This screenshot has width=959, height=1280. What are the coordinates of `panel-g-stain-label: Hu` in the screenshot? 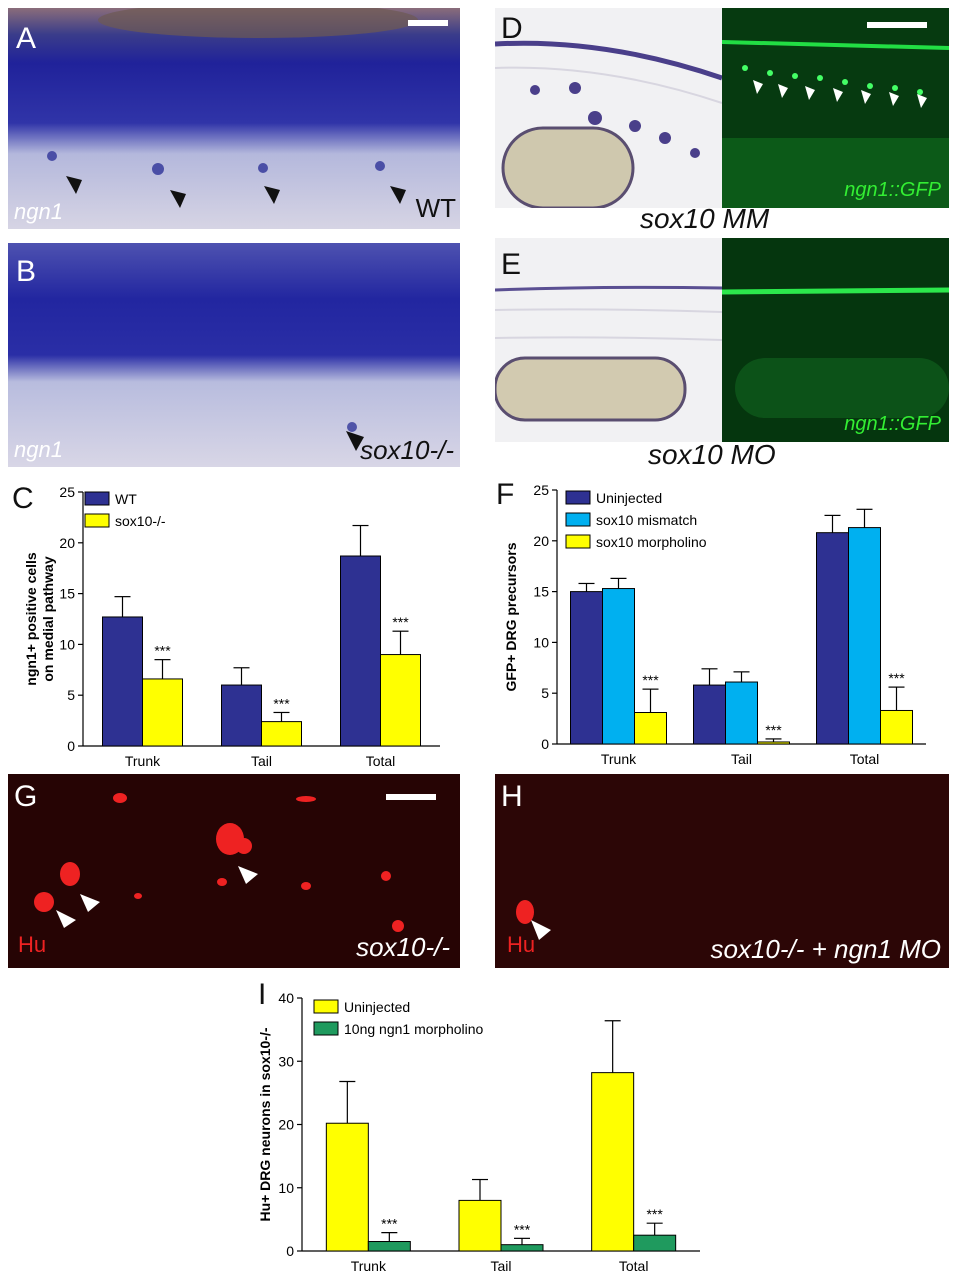 It's located at (32, 944).